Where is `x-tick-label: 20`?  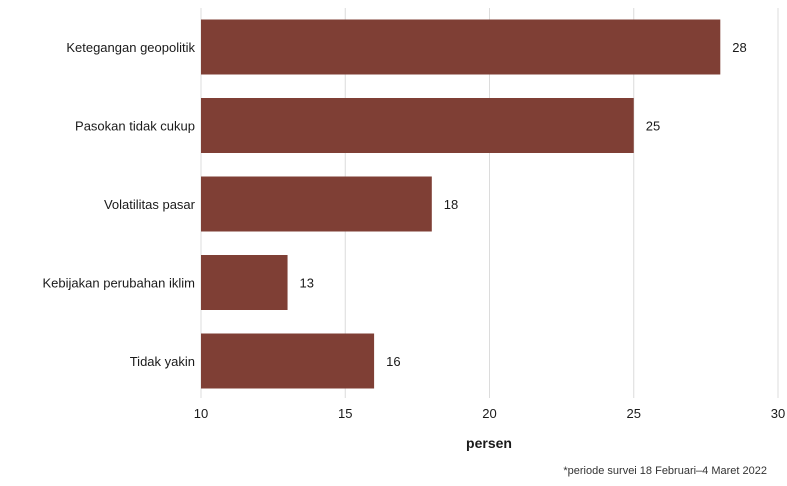
x-tick-label: 20 is located at coordinates (489, 413).